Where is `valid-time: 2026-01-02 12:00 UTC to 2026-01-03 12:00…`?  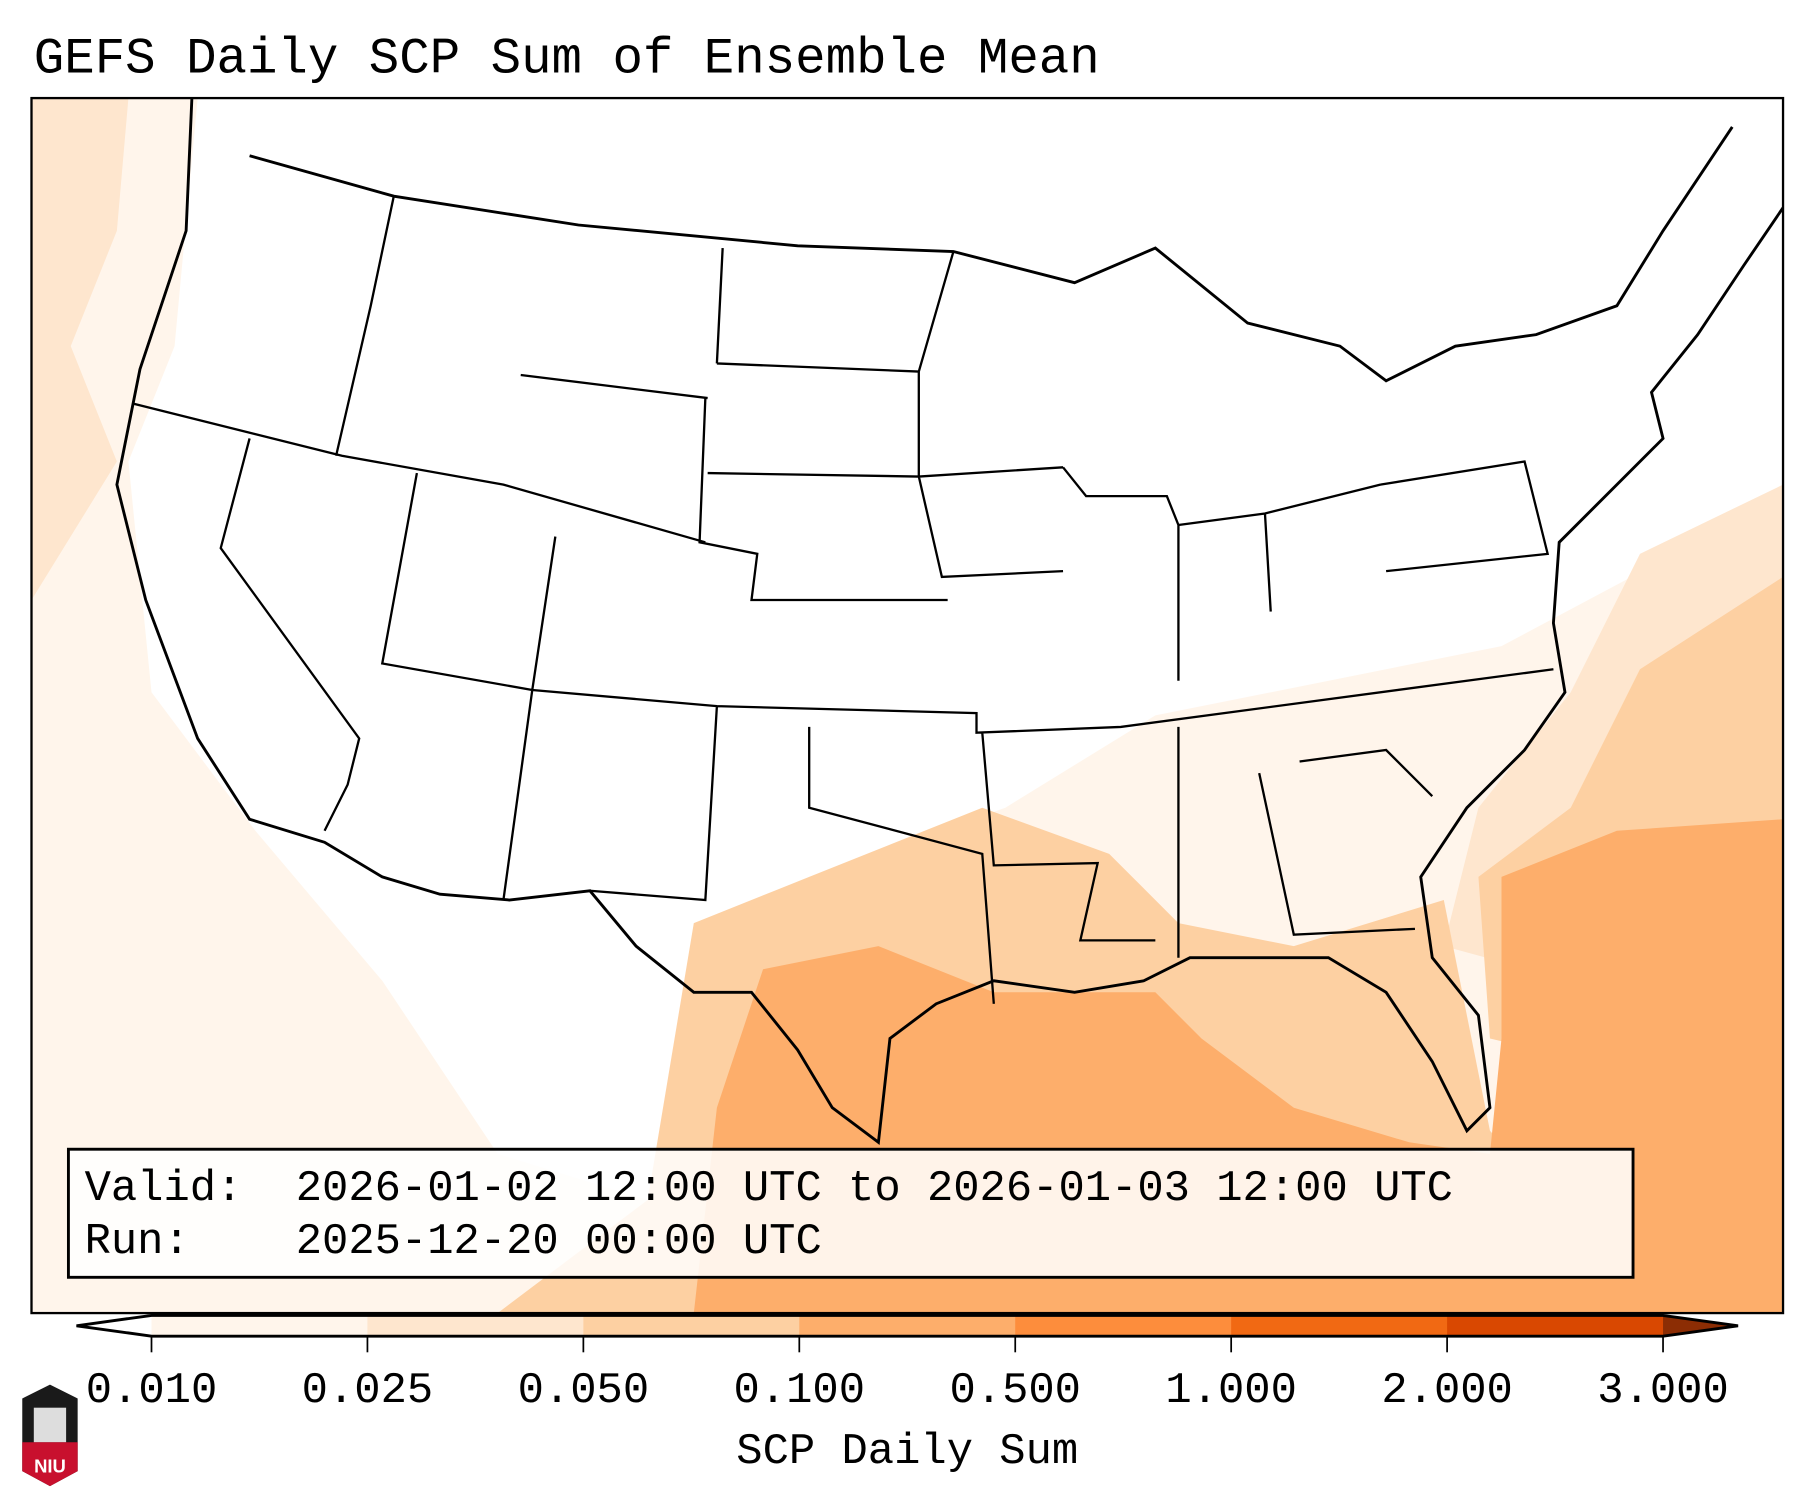 valid-time: 2026-01-02 12:00 UTC to 2026-01-03 12:00… is located at coordinates (874, 1189).